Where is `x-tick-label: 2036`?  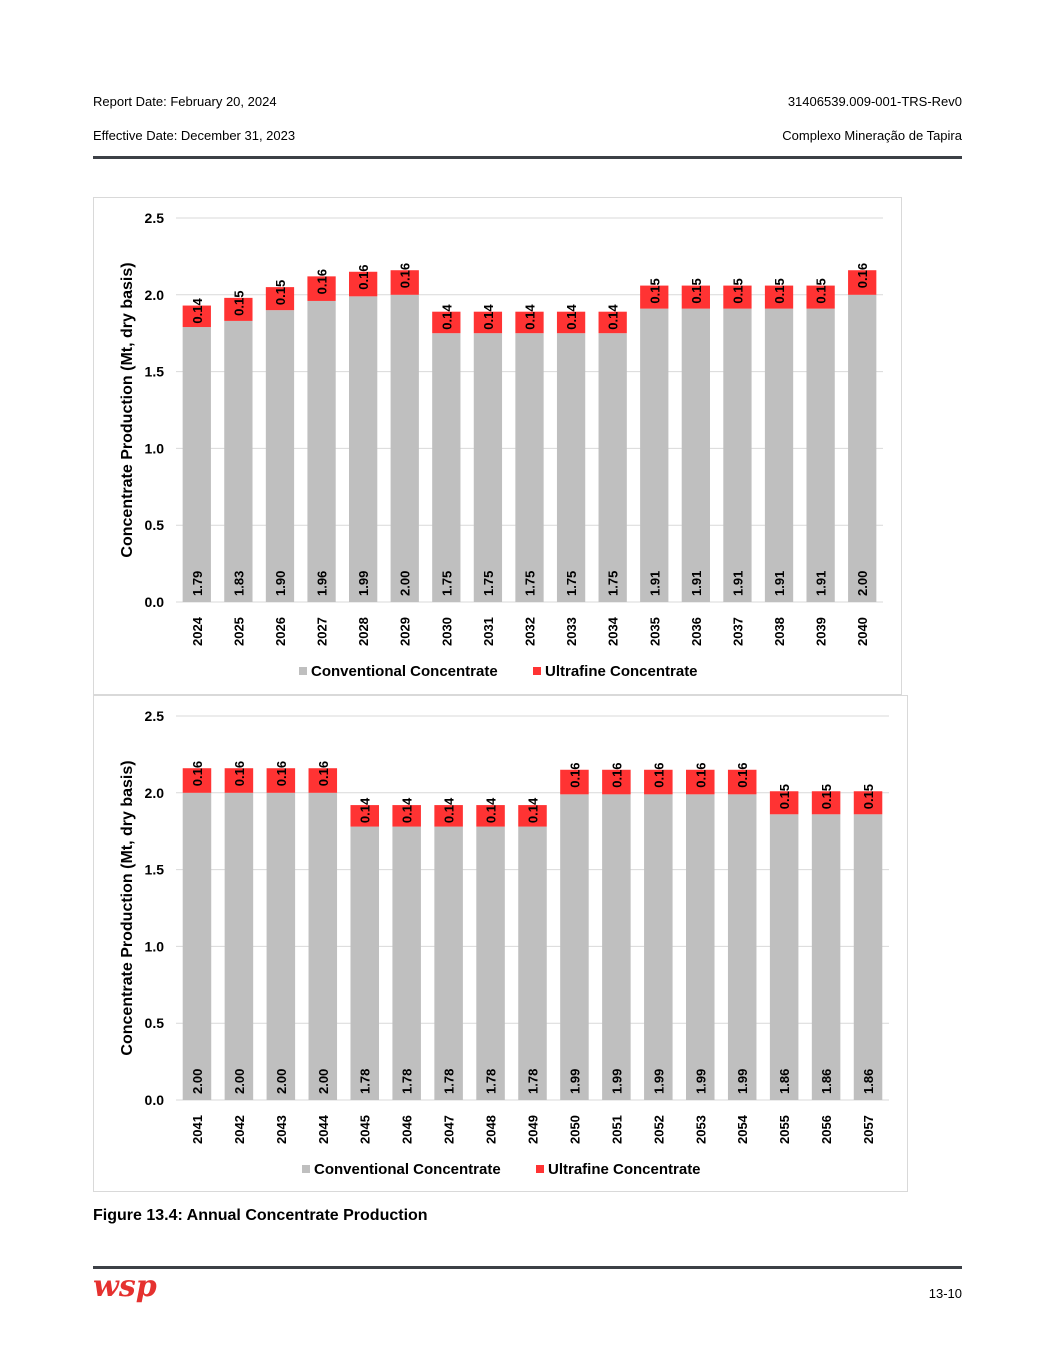 x-tick-label: 2036 is located at coordinates (696, 631).